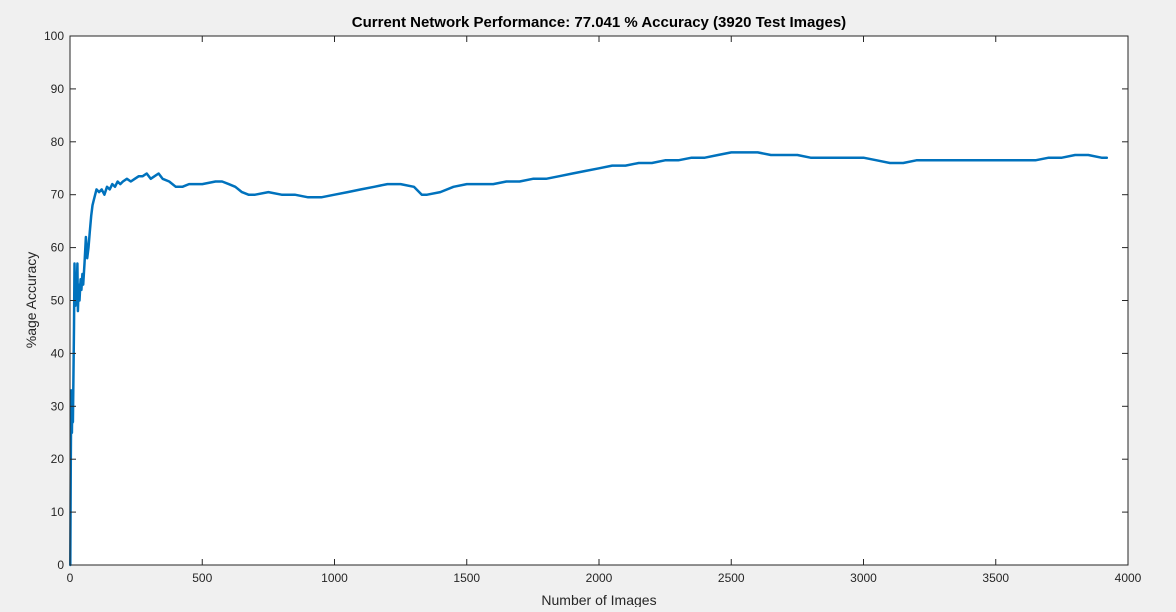  Describe the element at coordinates (995, 578) in the screenshot. I see `x-tick-label: 3500` at that location.